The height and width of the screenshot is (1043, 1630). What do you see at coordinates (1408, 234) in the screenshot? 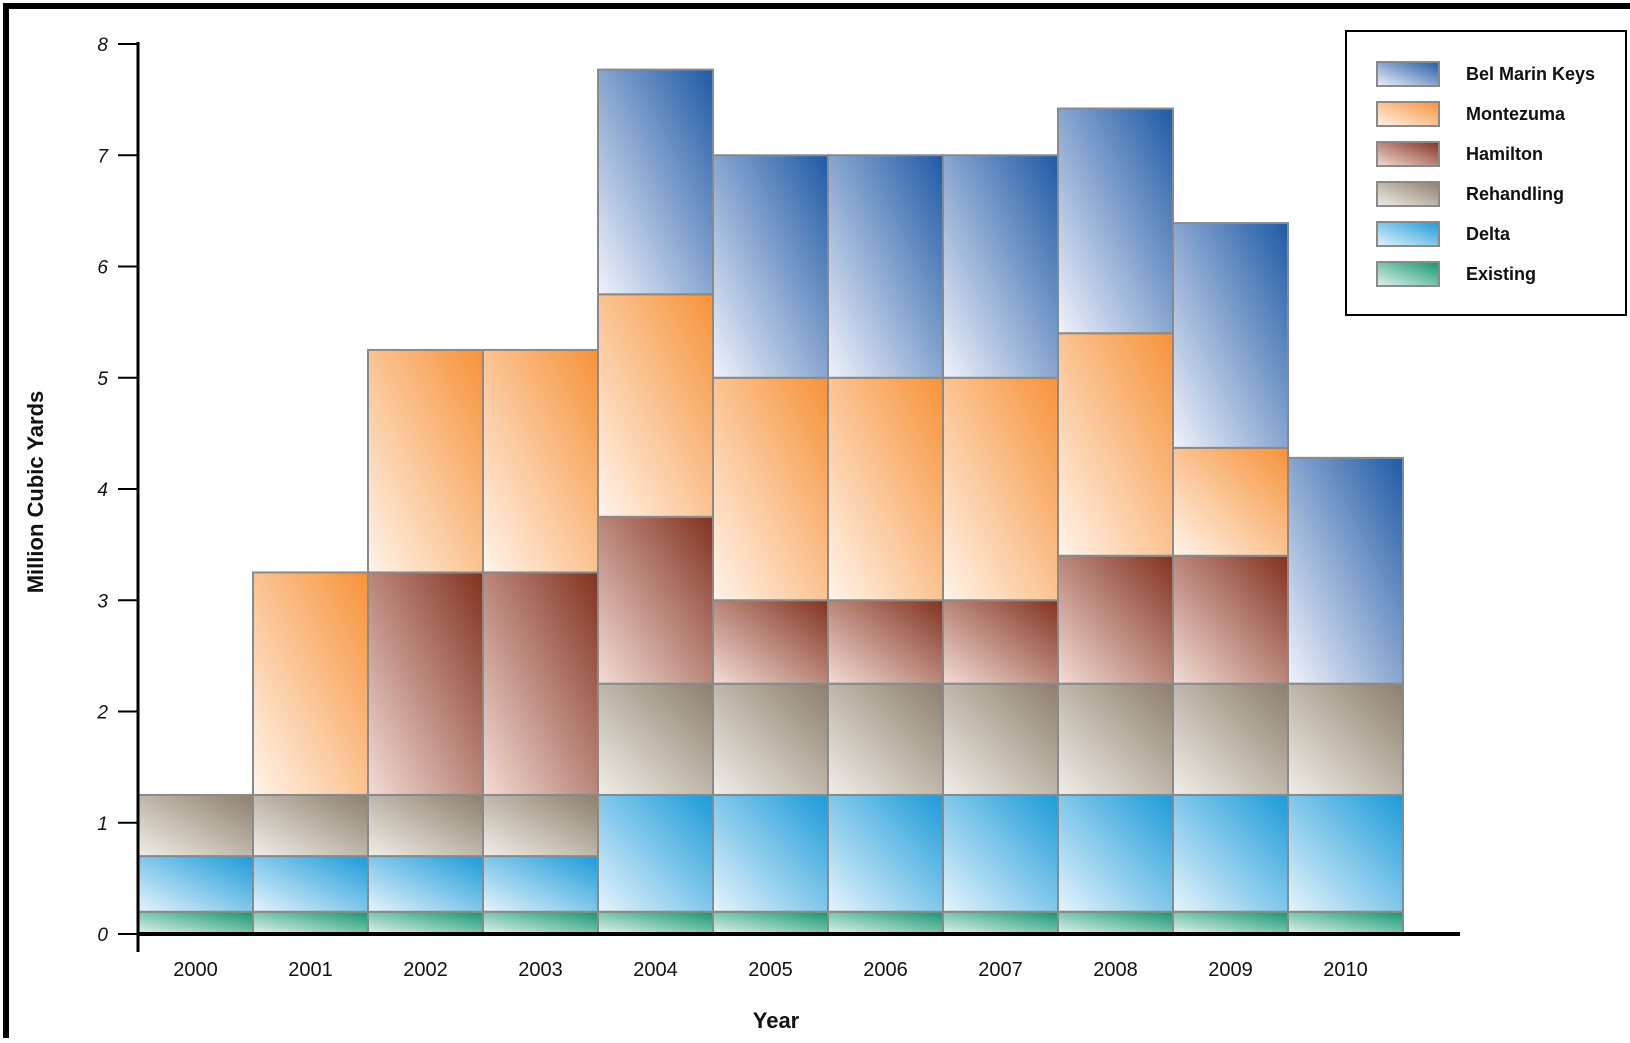
I see `legend-swatch-delta` at bounding box center [1408, 234].